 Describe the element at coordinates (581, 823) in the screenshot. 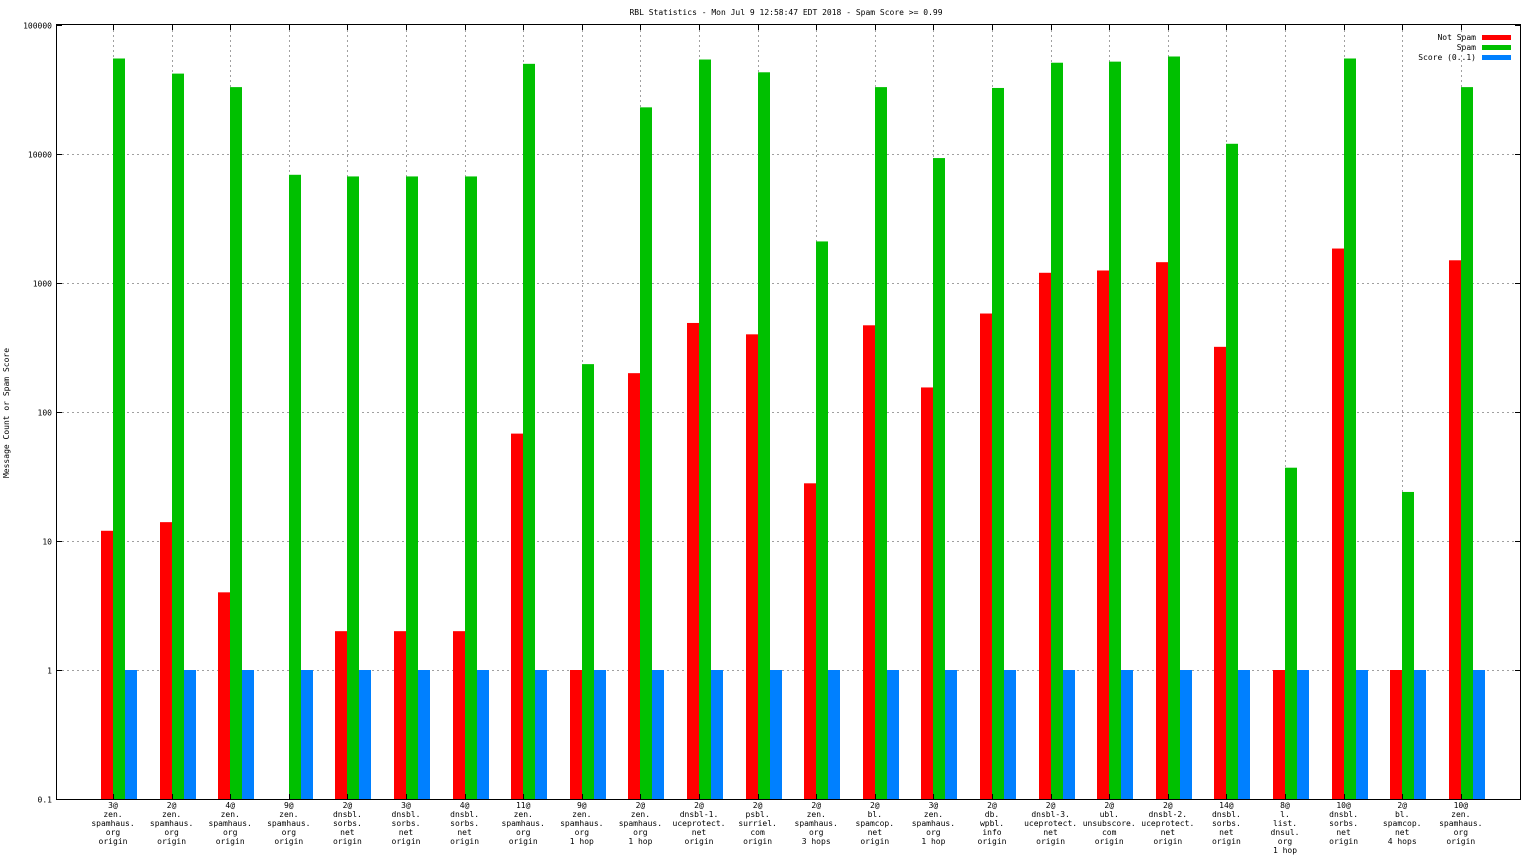

I see `x-tick-label: 9@ zen. spamhaus. org 1 hop` at that location.